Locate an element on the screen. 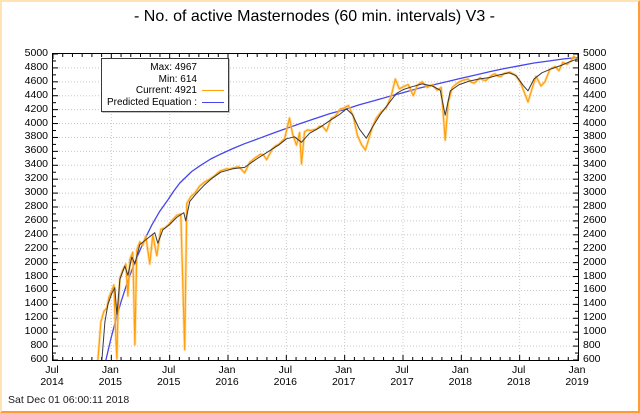  y-tick-label-right: 1000 is located at coordinates (595, 331).